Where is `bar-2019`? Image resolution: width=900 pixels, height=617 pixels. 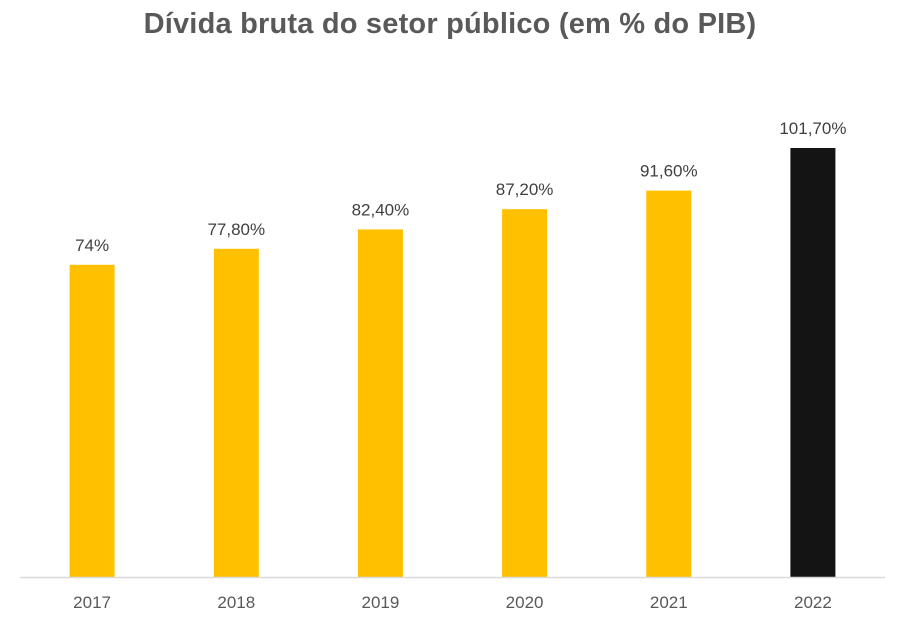
bar-2019 is located at coordinates (380, 403).